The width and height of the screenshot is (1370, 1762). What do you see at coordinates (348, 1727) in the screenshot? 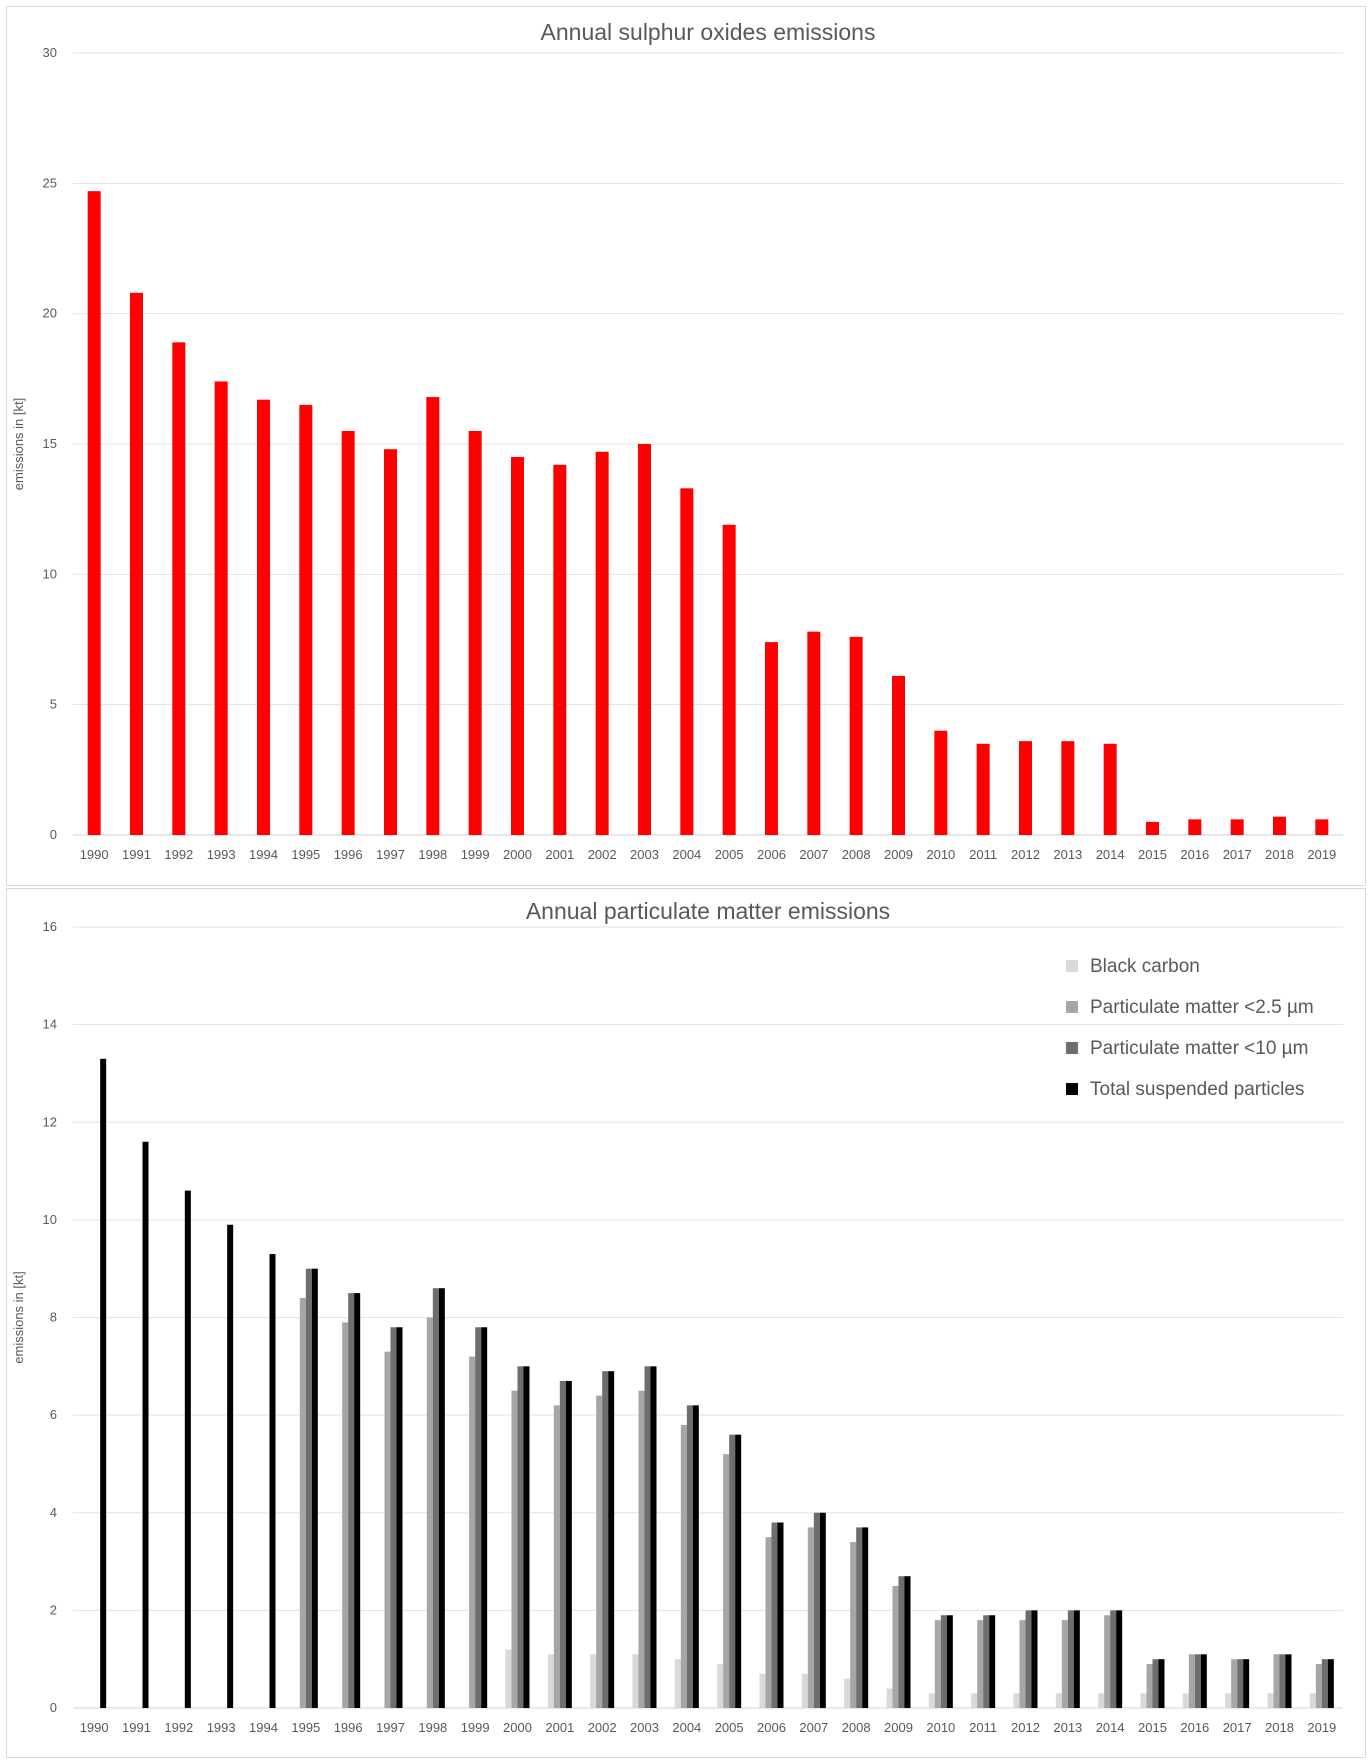
I see `x-tick-label: 1996` at bounding box center [348, 1727].